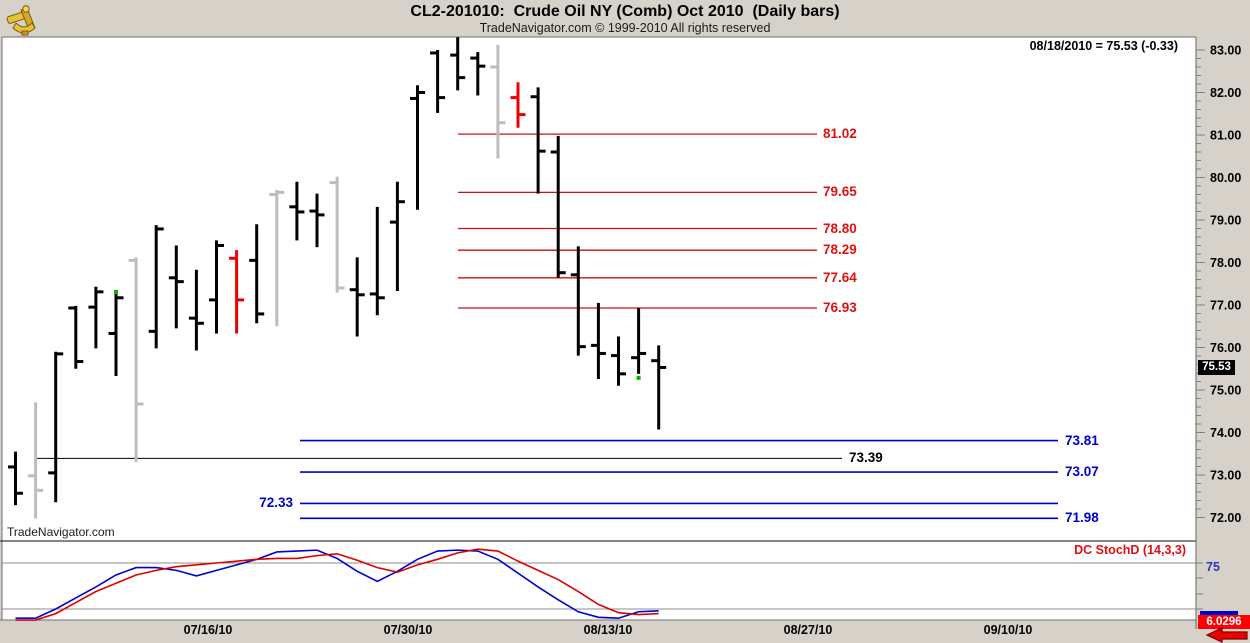  Describe the element at coordinates (1225, 433) in the screenshot. I see `price-axis-label: 74.00` at that location.